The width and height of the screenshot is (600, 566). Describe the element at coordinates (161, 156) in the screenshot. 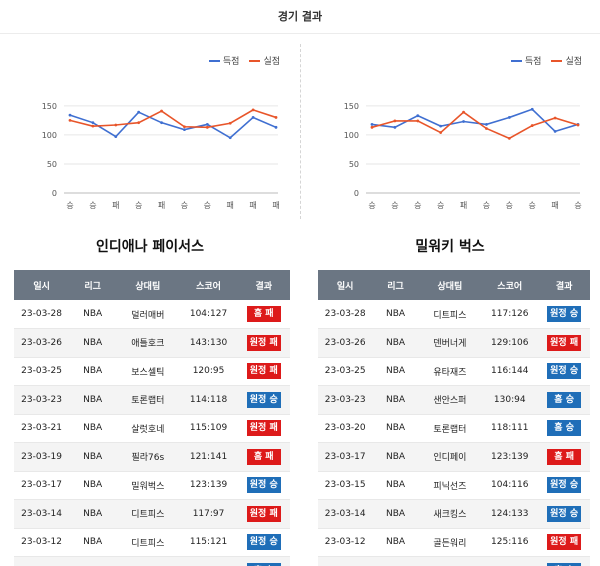

I see `left-chart-svg: 0 50 100 150 승 승 패 승 패 승 승 패 패 패` at that location.